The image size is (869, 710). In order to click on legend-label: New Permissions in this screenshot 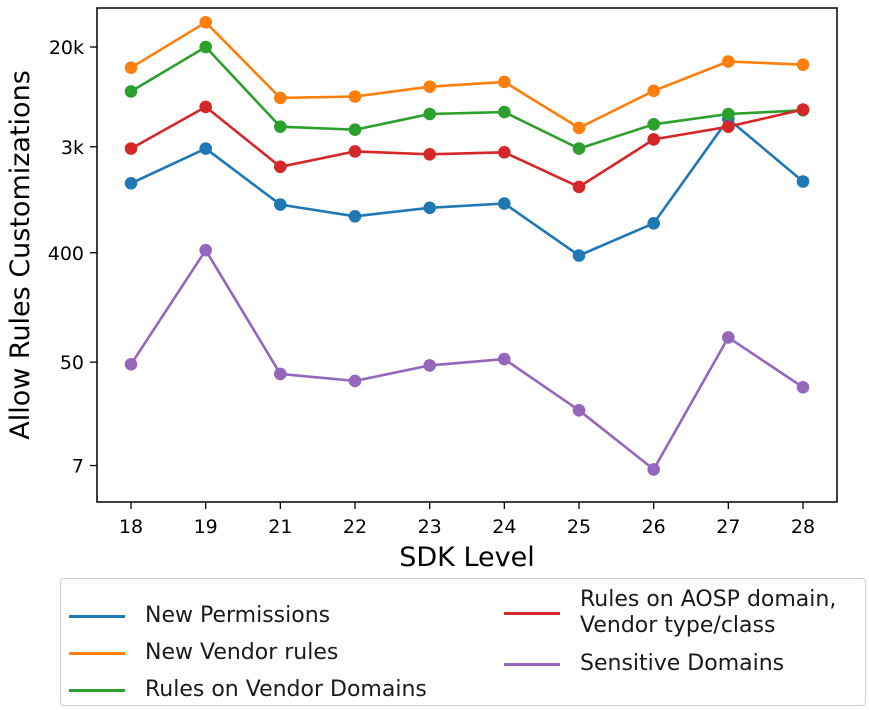, I will do `click(238, 615)`.